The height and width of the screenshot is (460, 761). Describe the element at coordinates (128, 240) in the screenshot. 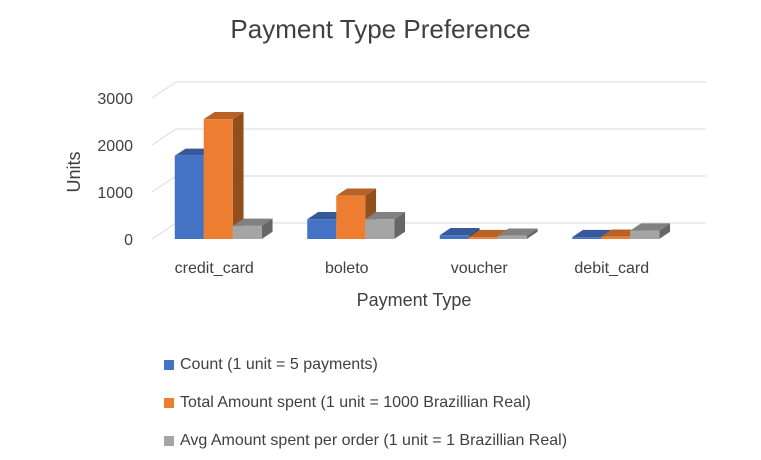

I see `y-tick-label: 0` at that location.